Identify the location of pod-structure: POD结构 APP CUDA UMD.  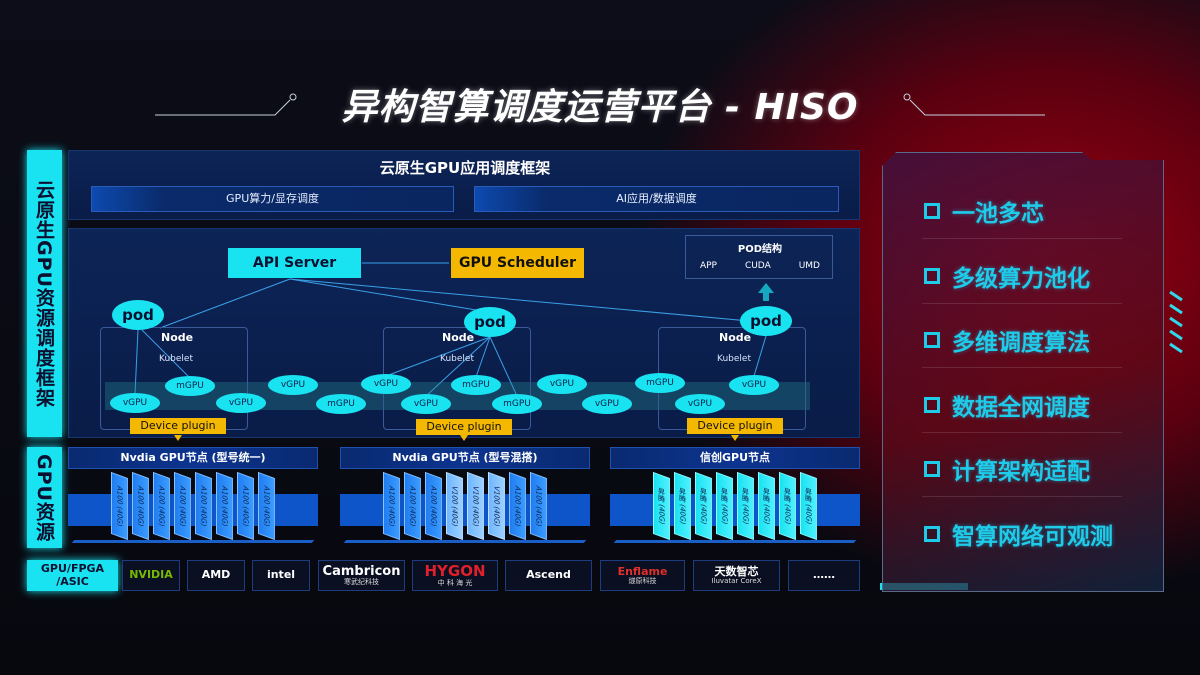
(759, 257).